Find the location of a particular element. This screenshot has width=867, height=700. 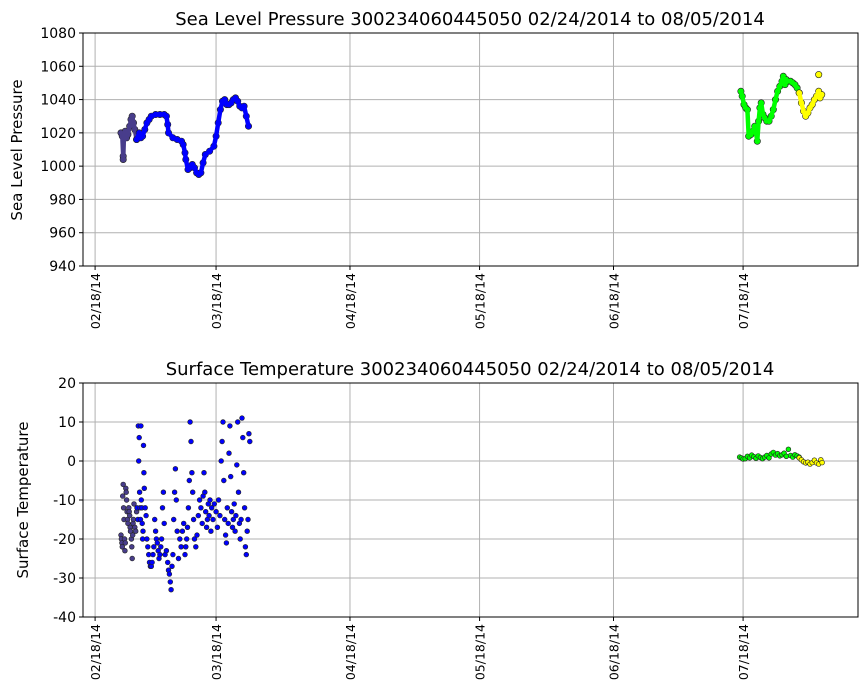

y-tick-label: 960 is located at coordinates (62, 234).